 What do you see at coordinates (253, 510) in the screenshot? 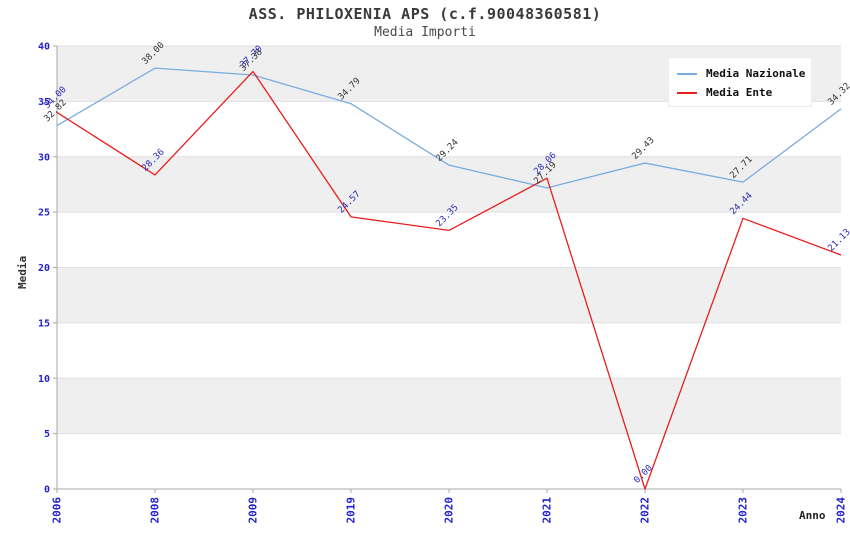
I see `svg-text: 2009` at bounding box center [253, 510].